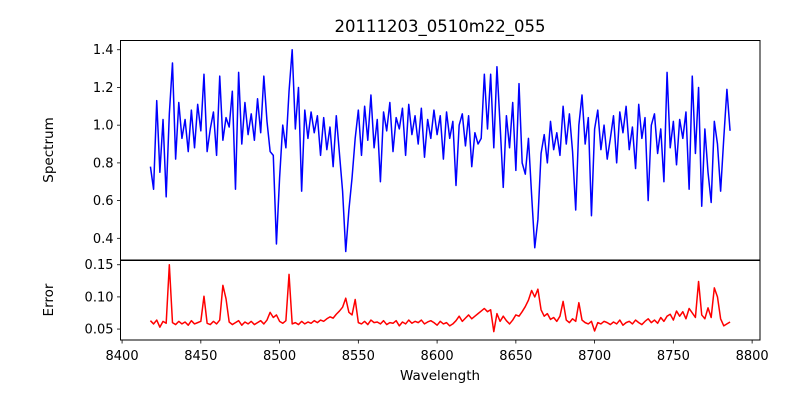 This screenshot has height=400, width=800. I want to click on x-tick-label: 8500, so click(279, 356).